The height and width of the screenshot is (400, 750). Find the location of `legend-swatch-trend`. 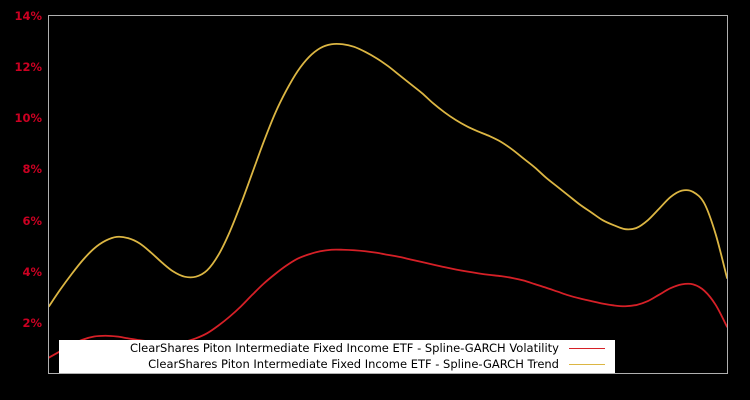

legend-swatch-trend is located at coordinates (587, 364).